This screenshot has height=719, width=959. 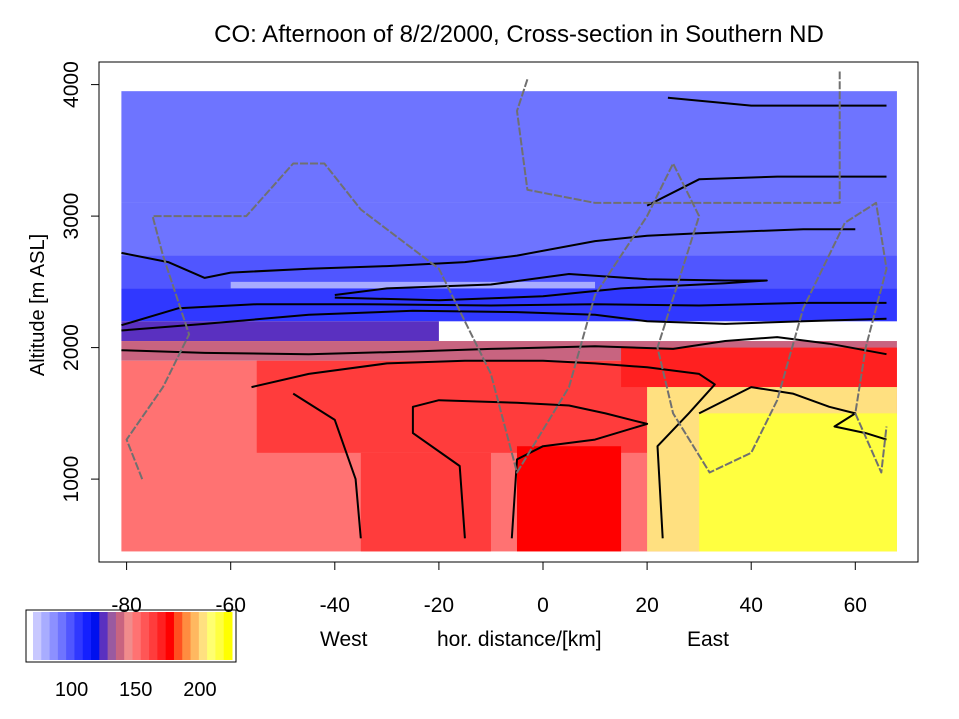 I want to click on colorbar-tick-label-1: 150, so click(x=135, y=690).